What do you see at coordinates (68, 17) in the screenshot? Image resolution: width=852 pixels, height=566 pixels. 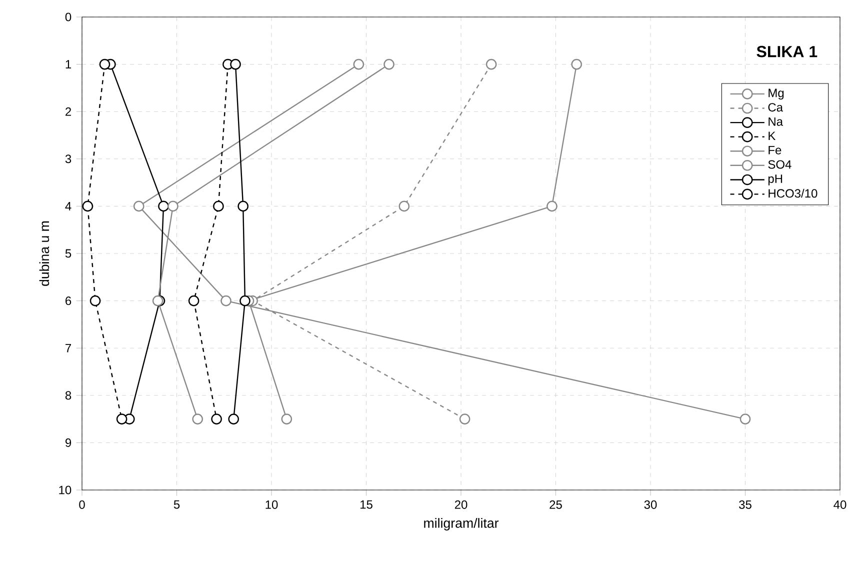 I see `y-tick-label: 0` at bounding box center [68, 17].